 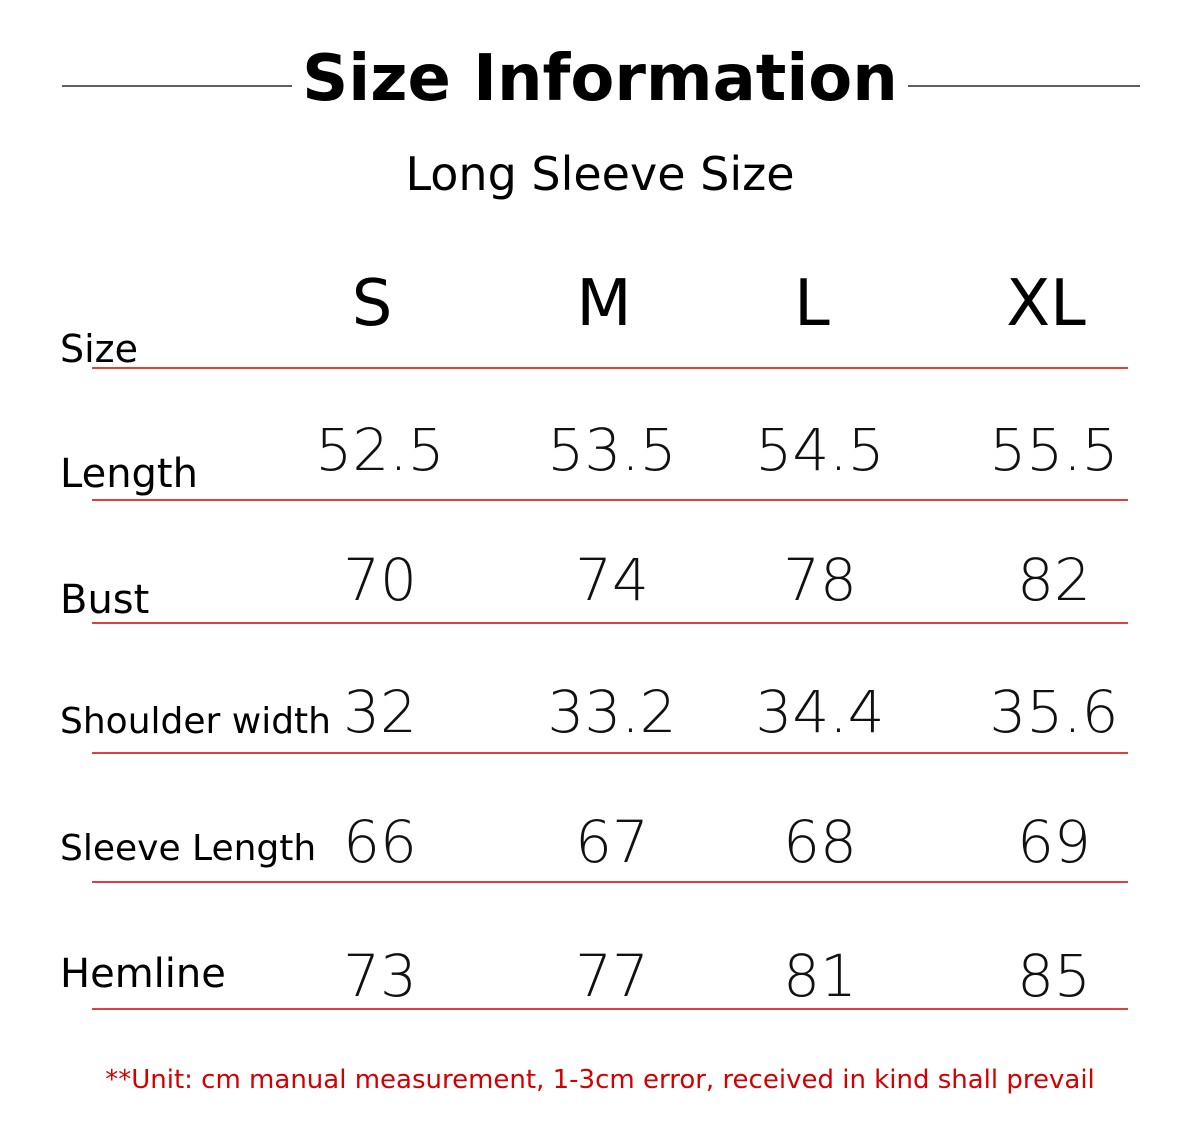 I want to click on size-header: S, so click(x=372, y=304).